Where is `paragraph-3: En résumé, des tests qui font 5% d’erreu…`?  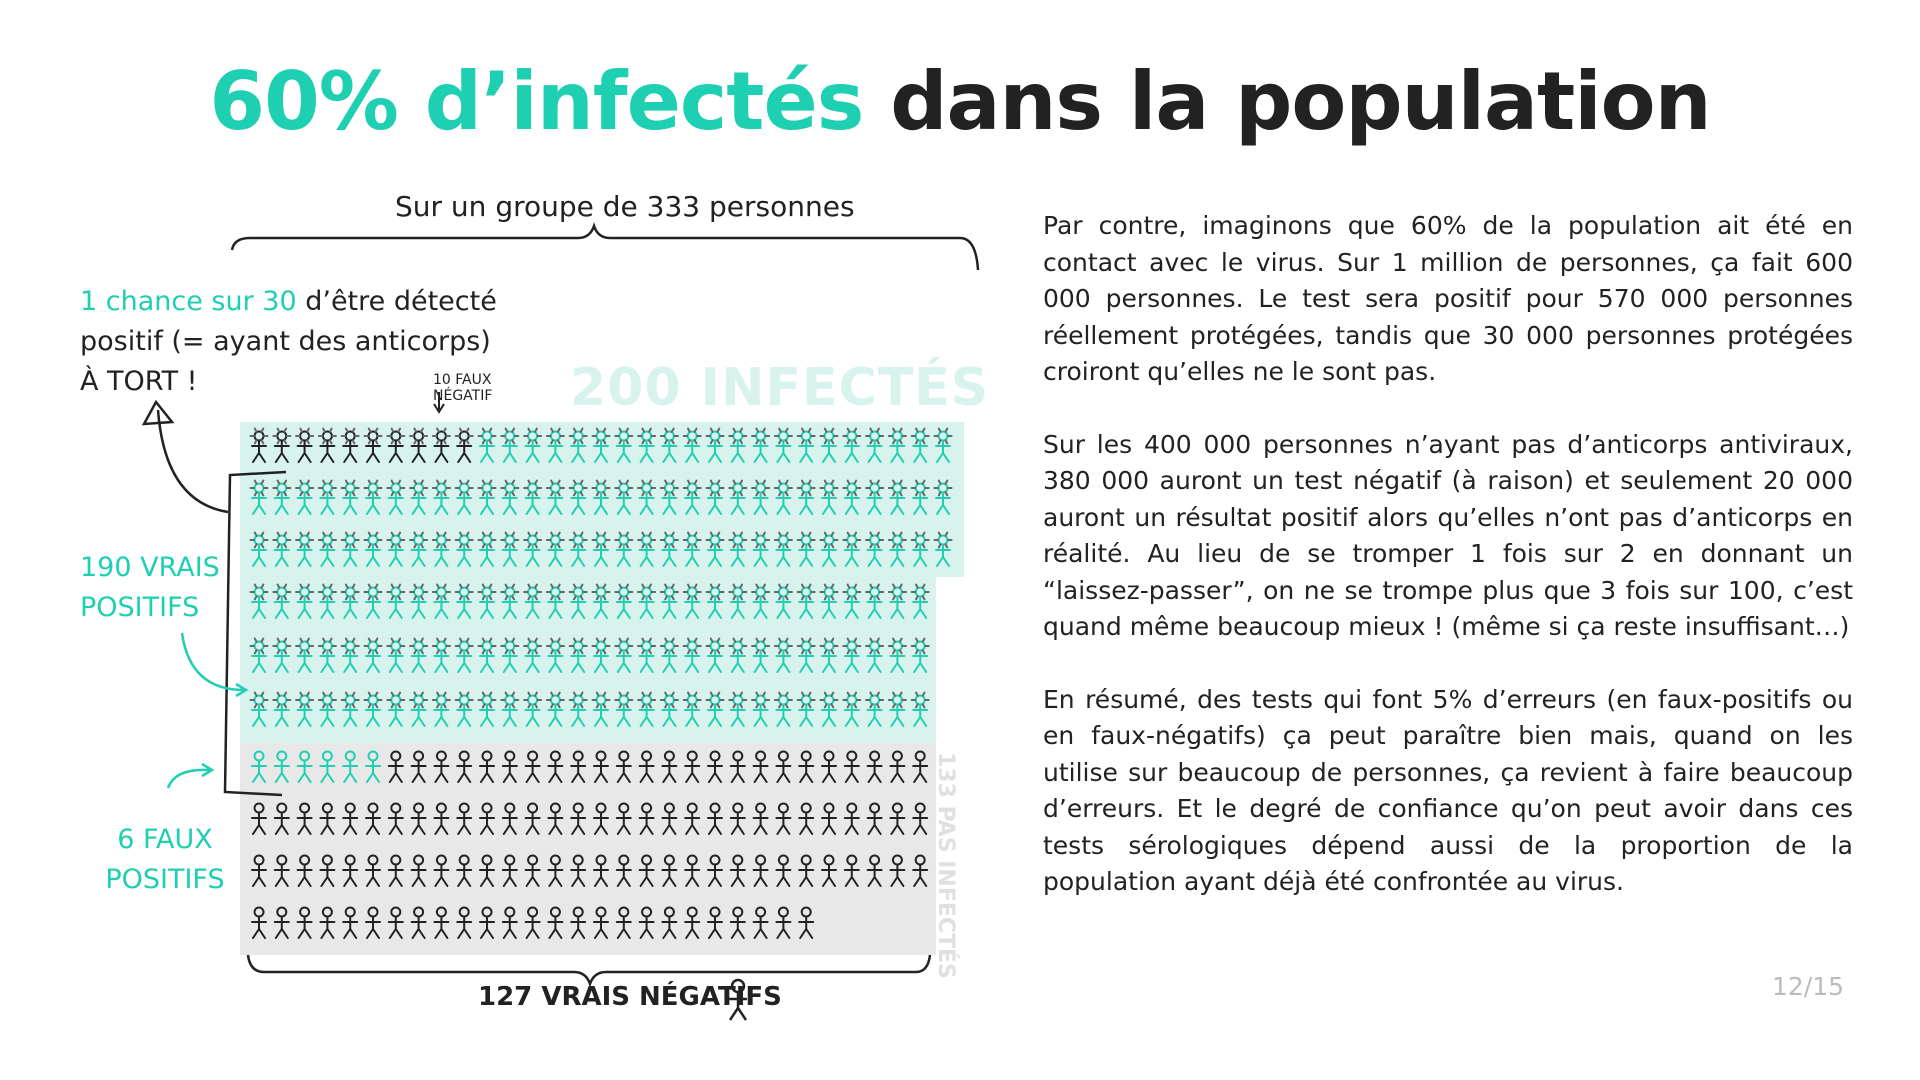
paragraph-3: En résumé, des tests qui font 5% d’erreu… is located at coordinates (1448, 790).